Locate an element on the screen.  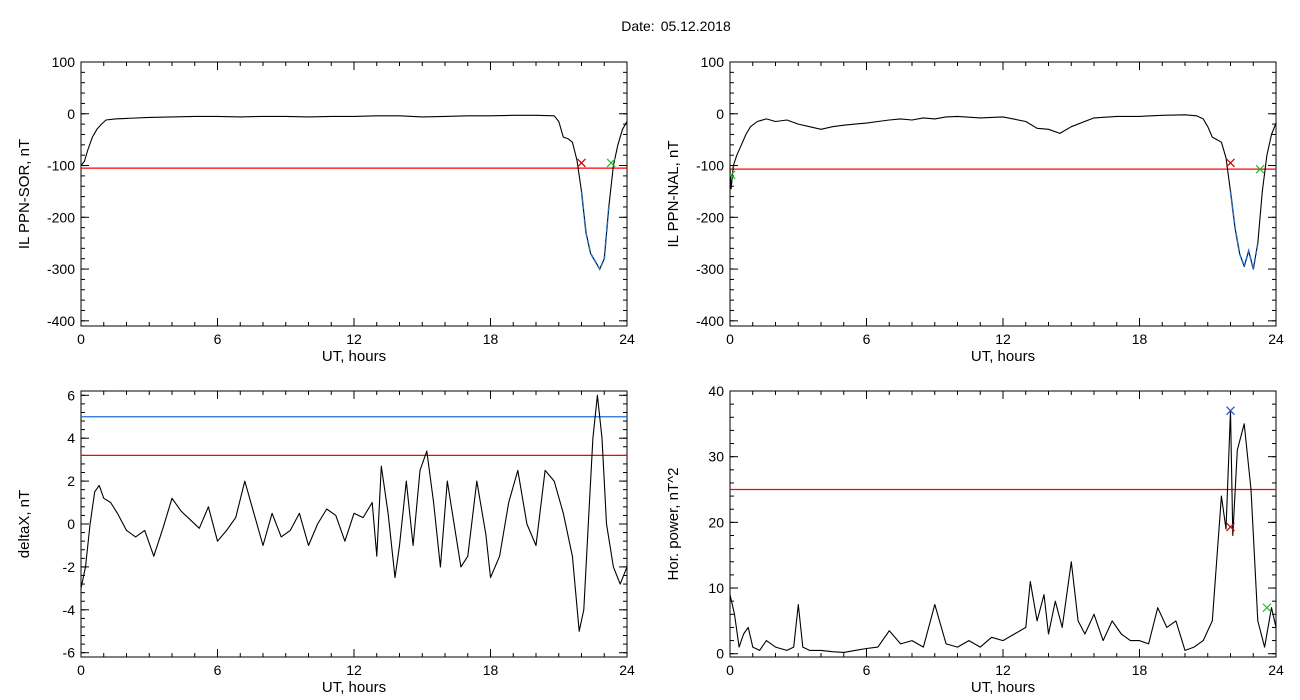
y-axis-label: deltaX, nT is located at coordinates (24, 524).